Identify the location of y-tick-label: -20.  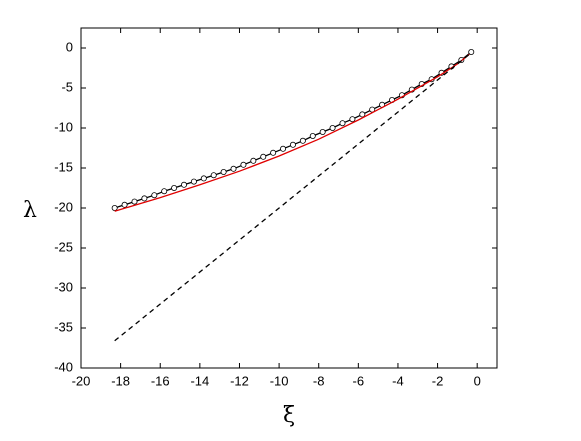
(63, 206).